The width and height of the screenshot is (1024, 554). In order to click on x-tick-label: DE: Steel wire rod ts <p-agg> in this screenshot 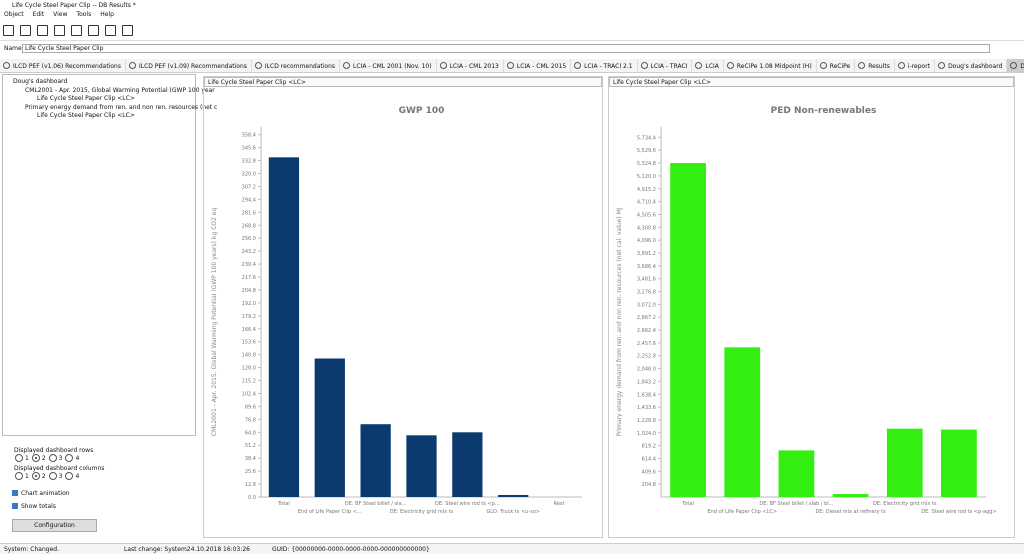, I will do `click(958, 512)`.